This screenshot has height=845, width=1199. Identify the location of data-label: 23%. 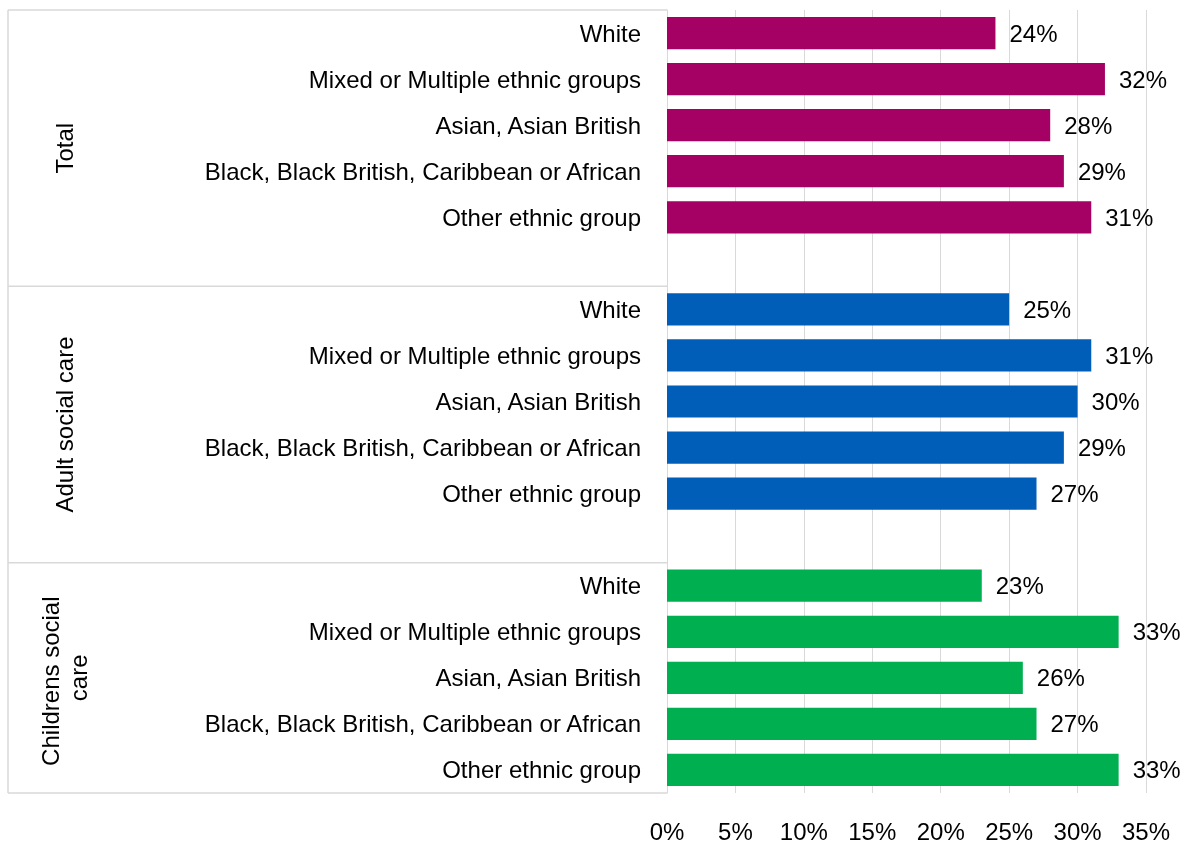
(1019, 586).